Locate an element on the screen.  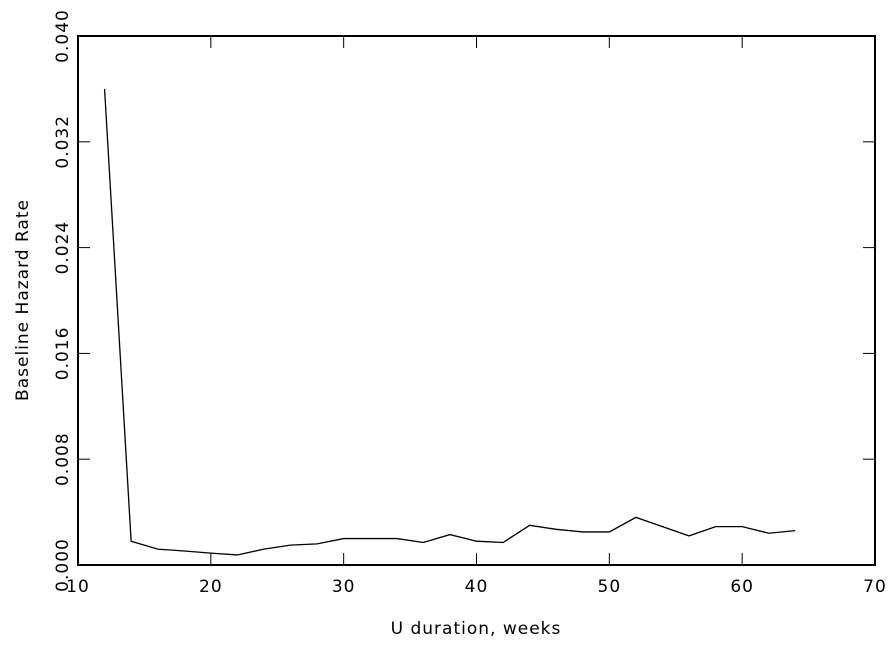
y-tick-label: 0.024 is located at coordinates (63, 248).